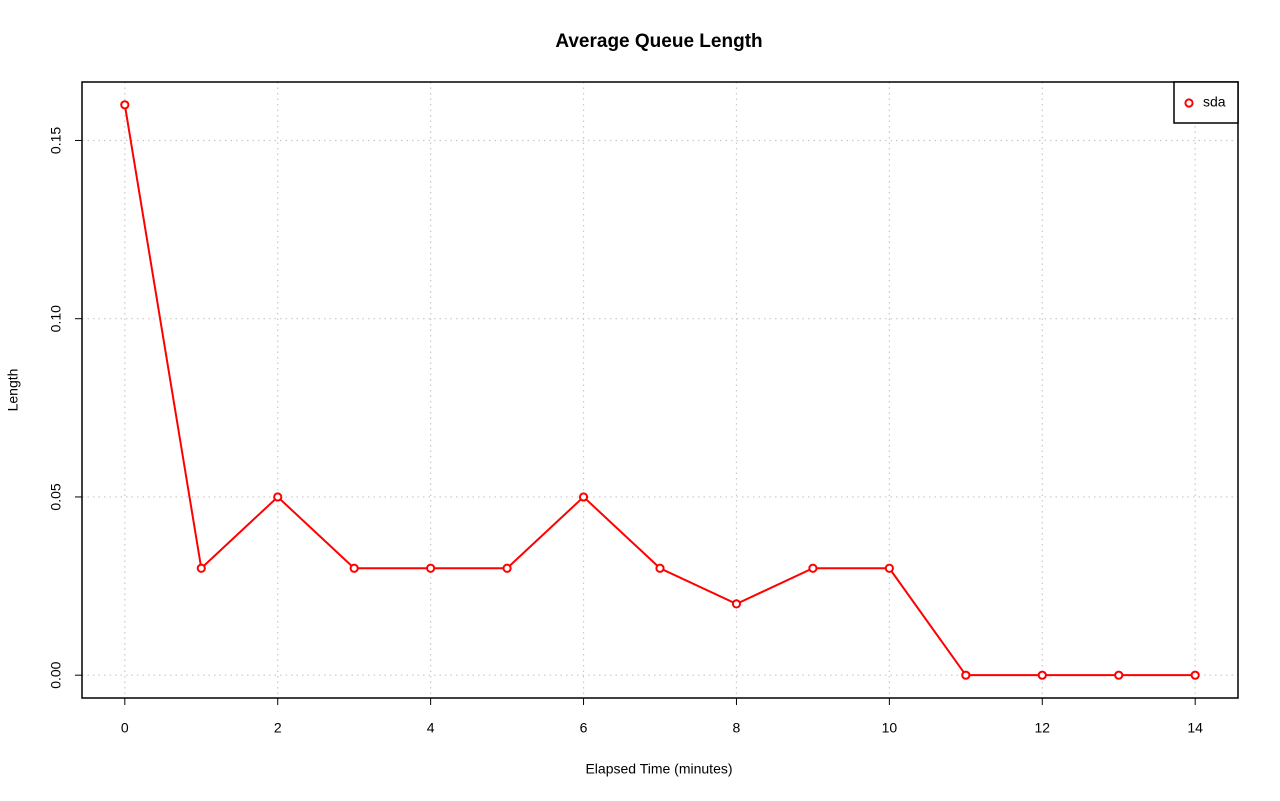 The width and height of the screenshot is (1280, 801). Describe the element at coordinates (658, 41) in the screenshot. I see `chart-title: Average Queue Length` at that location.